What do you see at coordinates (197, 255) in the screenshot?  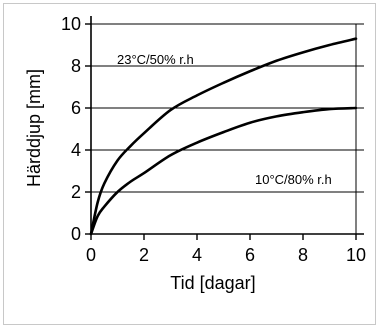 I see `x-tick-label: 4` at bounding box center [197, 255].